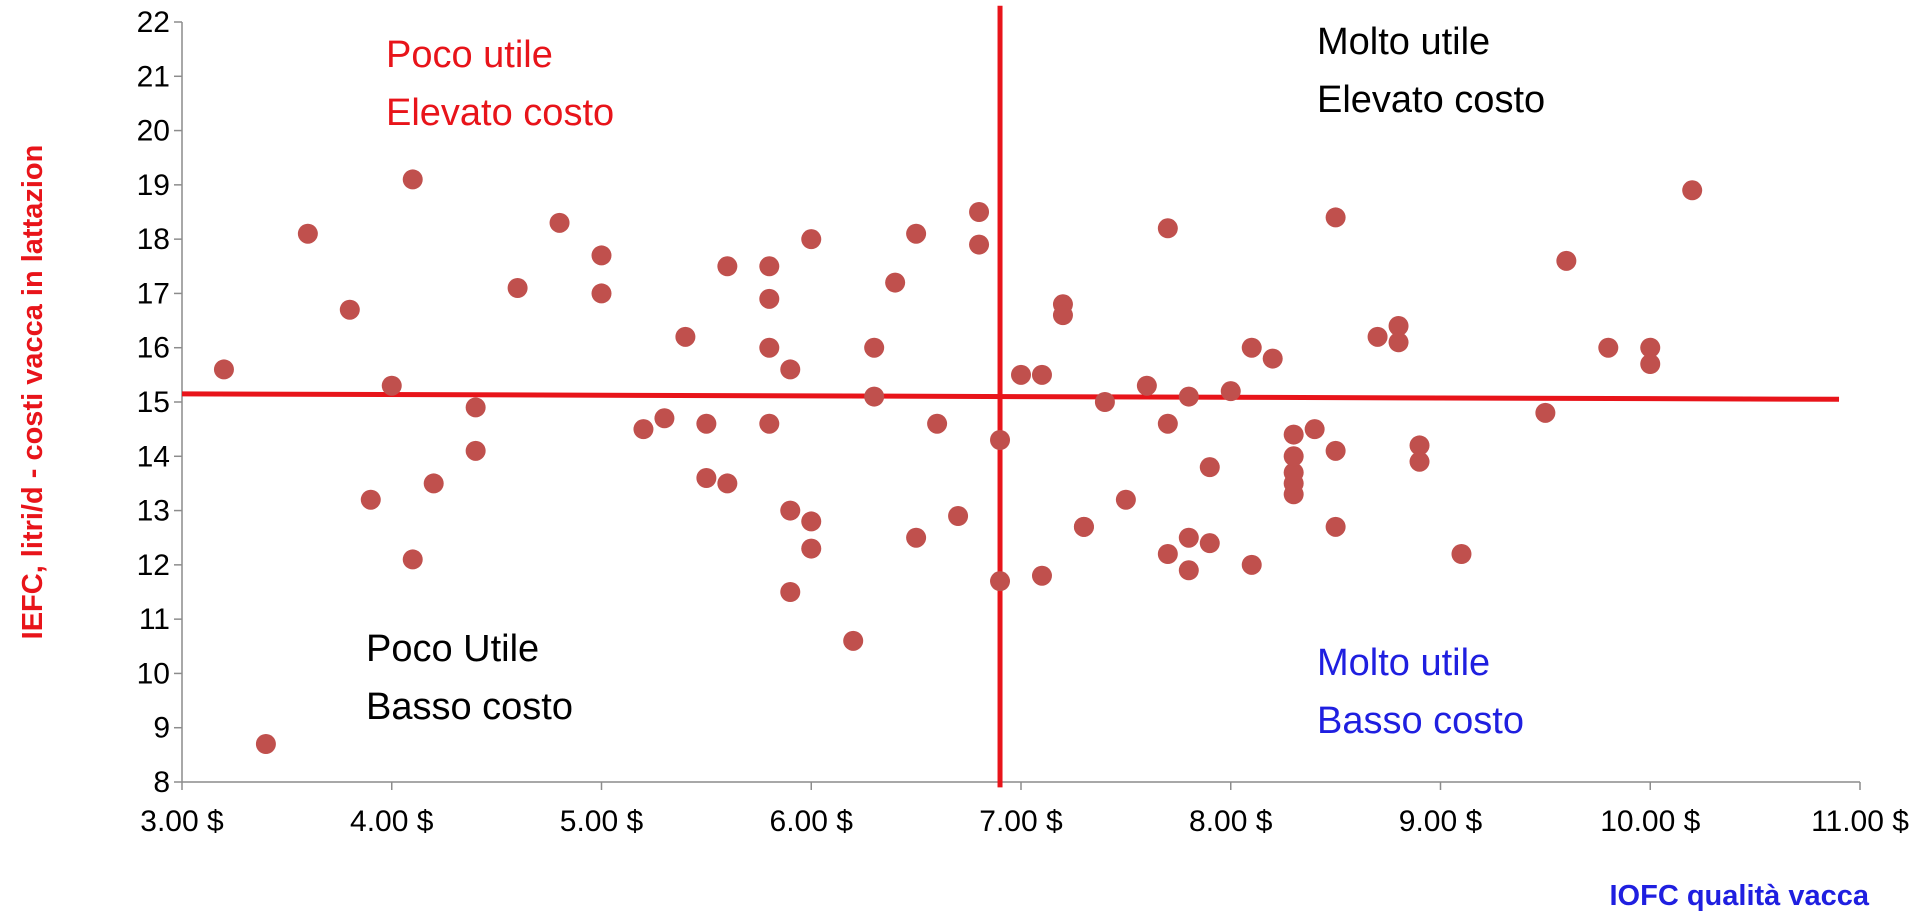 The width and height of the screenshot is (1929, 923). What do you see at coordinates (153, 185) in the screenshot?
I see `y-tick-label: 19` at bounding box center [153, 185].